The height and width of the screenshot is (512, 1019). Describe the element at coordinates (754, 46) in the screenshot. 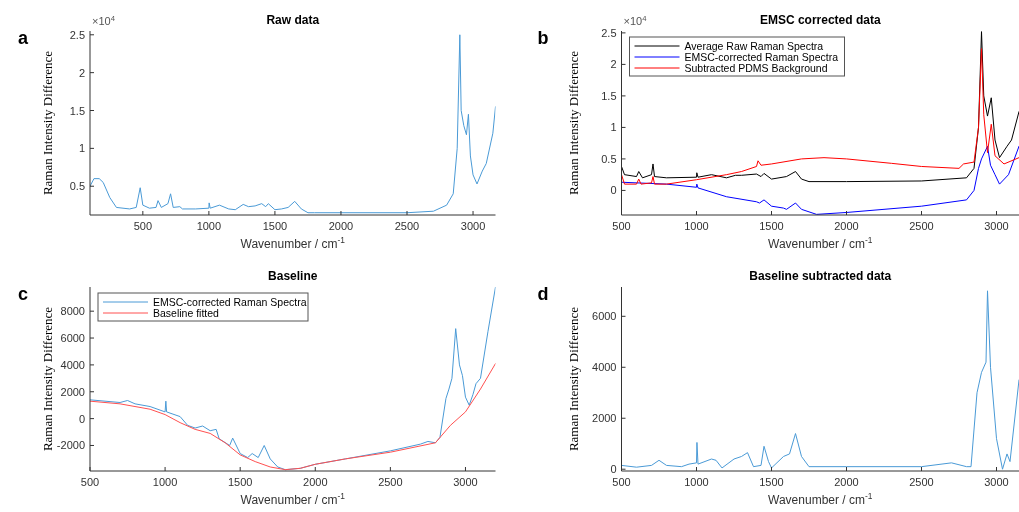

I see `legend-label: Average Raw Raman Spectra` at that location.